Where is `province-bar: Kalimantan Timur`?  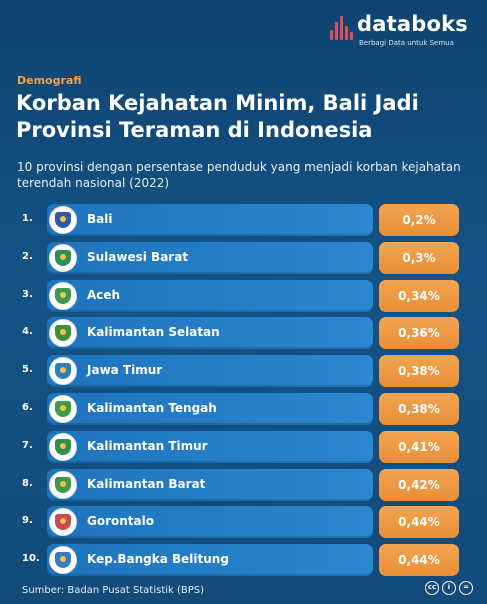 province-bar: Kalimantan Timur is located at coordinates (210, 446).